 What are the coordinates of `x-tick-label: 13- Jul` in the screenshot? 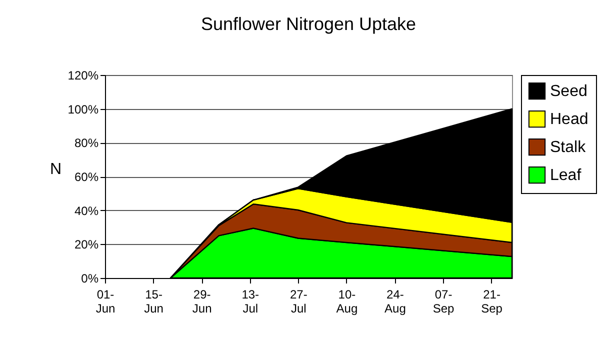 It's located at (251, 302).